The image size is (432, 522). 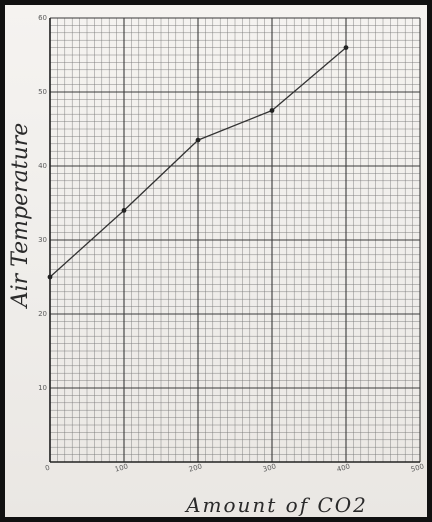 What do you see at coordinates (42, 240) in the screenshot?
I see `y-tick-label: 30` at bounding box center [42, 240].